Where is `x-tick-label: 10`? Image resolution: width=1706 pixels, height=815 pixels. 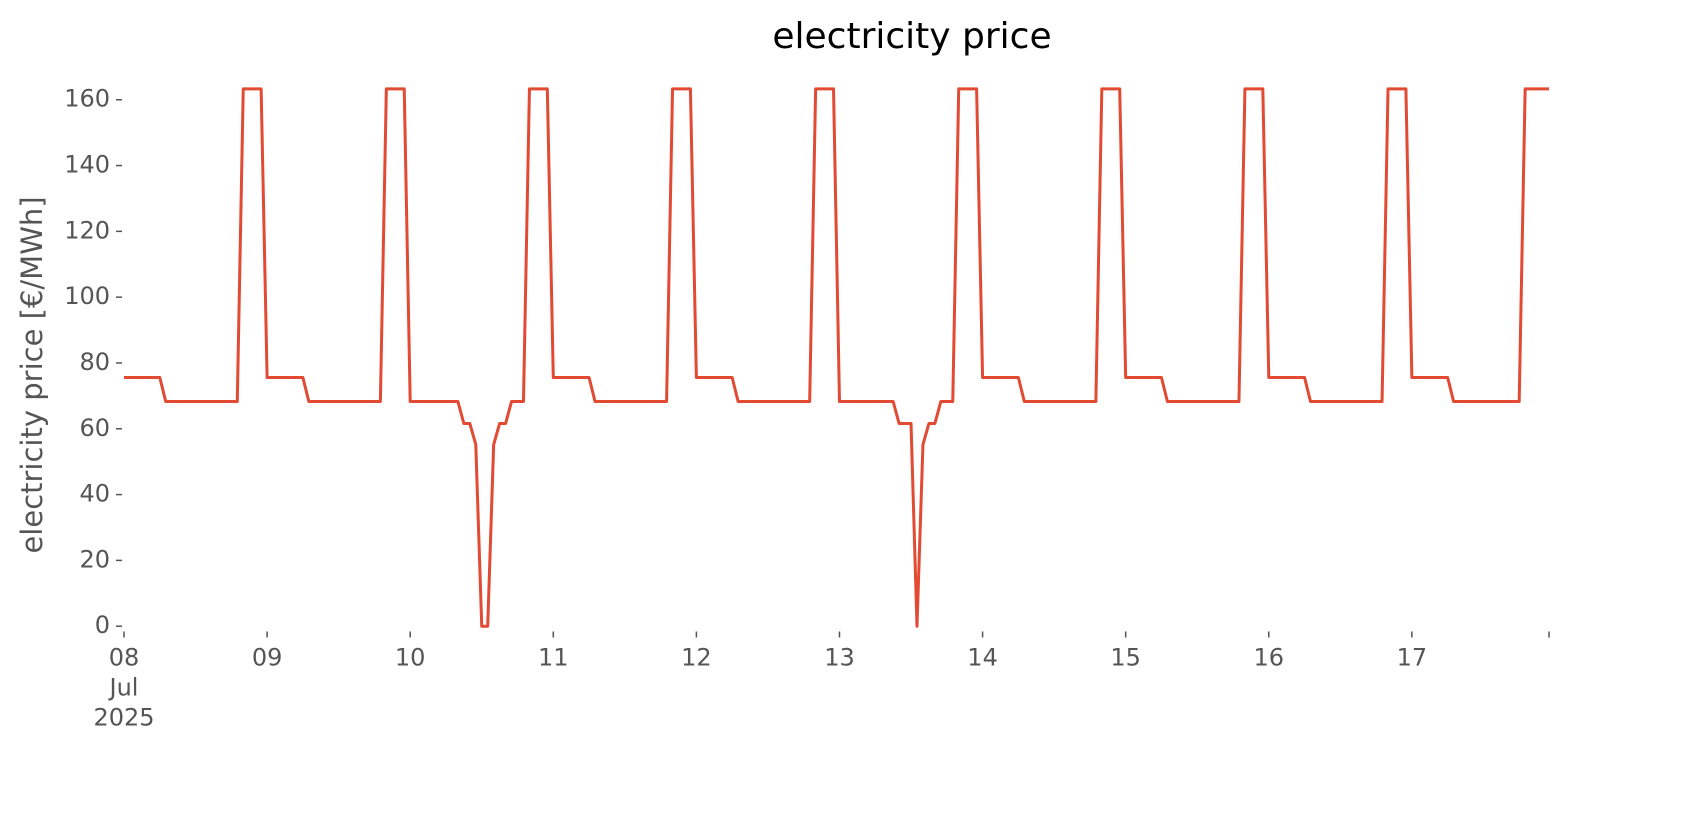 x-tick-label: 10 is located at coordinates (410, 658).